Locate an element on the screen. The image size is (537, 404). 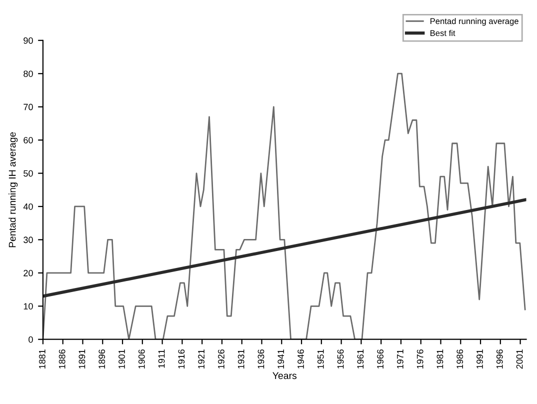
y-tick-label: 90 is located at coordinates (28, 40).